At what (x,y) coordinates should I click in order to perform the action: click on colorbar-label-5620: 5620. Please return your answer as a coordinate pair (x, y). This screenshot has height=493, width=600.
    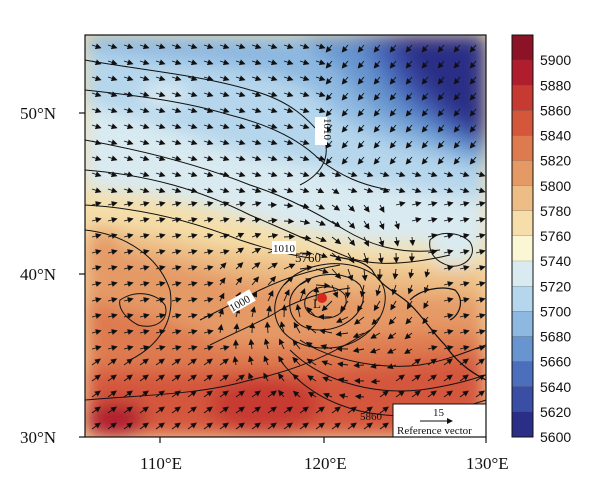
    Looking at the image, I should click on (555, 412).